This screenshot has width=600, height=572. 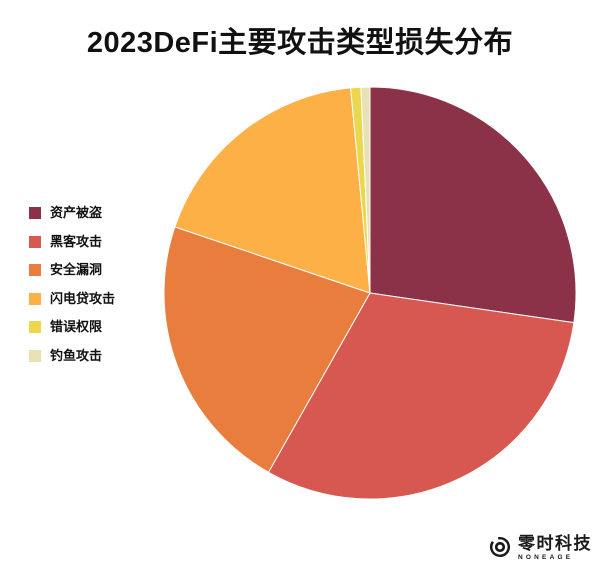 I want to click on noneage-logo: 零时科技 NONEAGE, so click(x=540, y=548).